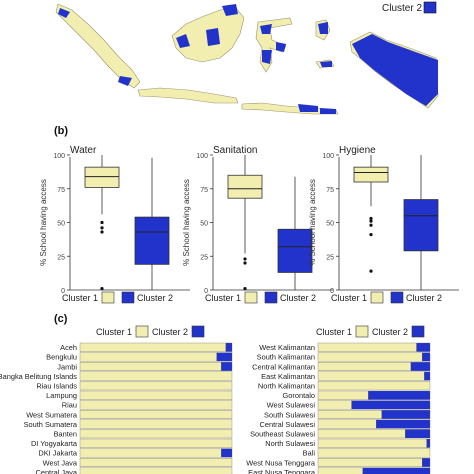 The image size is (474, 474). I want to click on category-label: East Nusa Tenggara, so click(282, 471).